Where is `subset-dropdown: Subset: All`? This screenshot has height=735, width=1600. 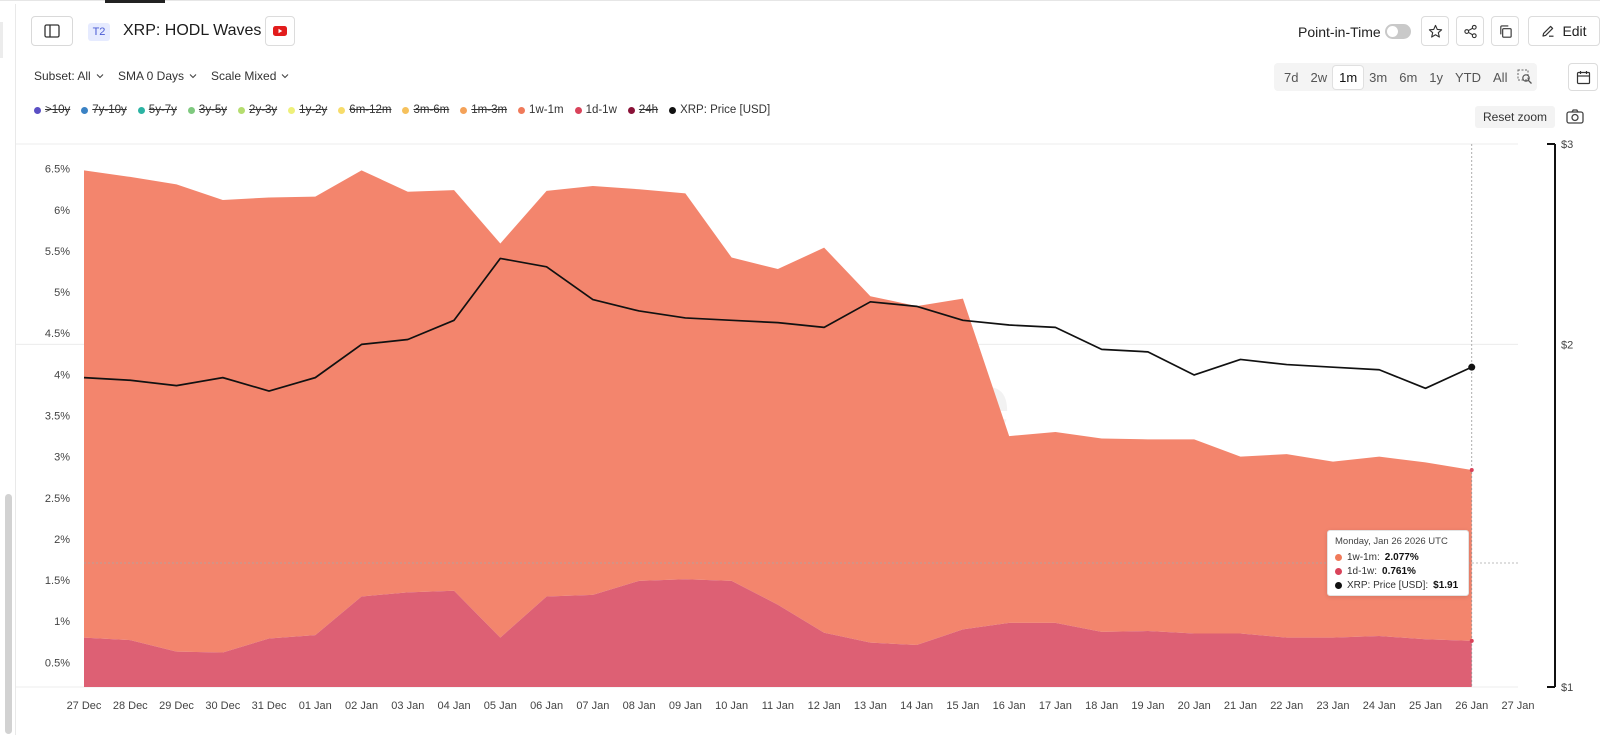 subset-dropdown: Subset: All is located at coordinates (69, 76).